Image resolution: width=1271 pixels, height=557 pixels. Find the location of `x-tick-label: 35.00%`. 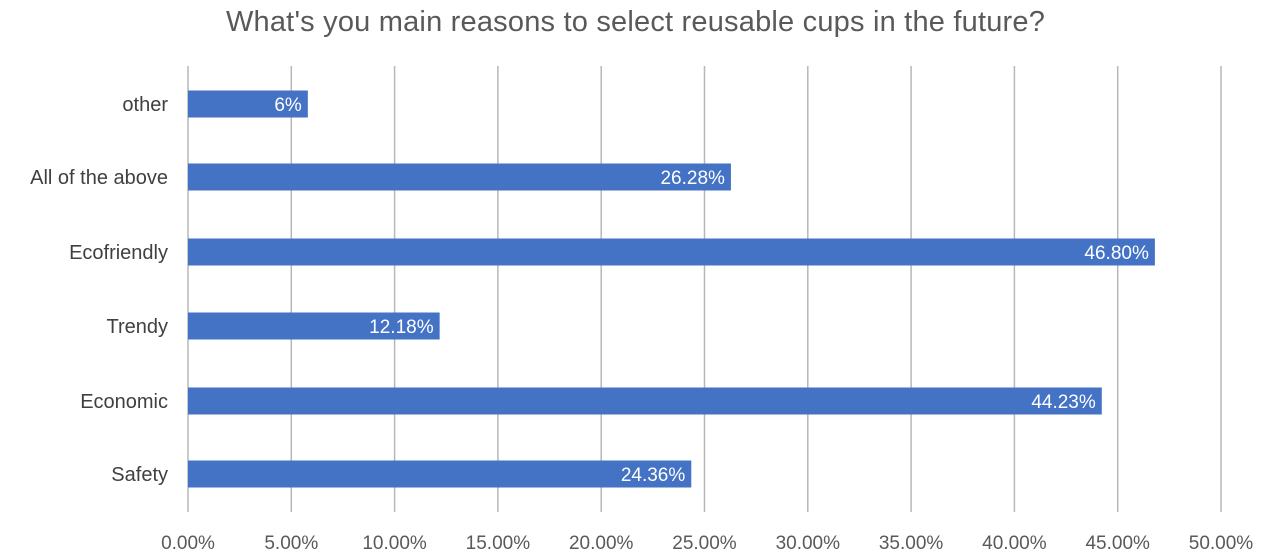

x-tick-label: 35.00% is located at coordinates (911, 543).